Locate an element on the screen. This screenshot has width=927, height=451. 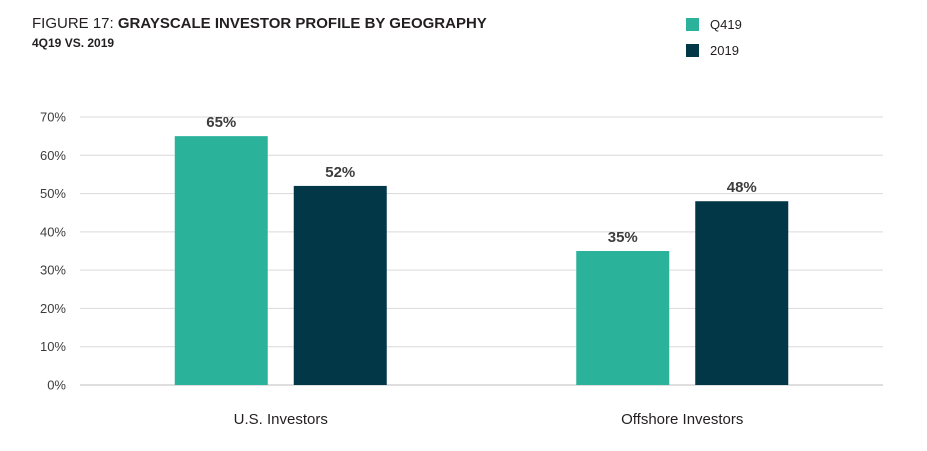
x-category-label-1: Offshore Investors is located at coordinates (682, 419).